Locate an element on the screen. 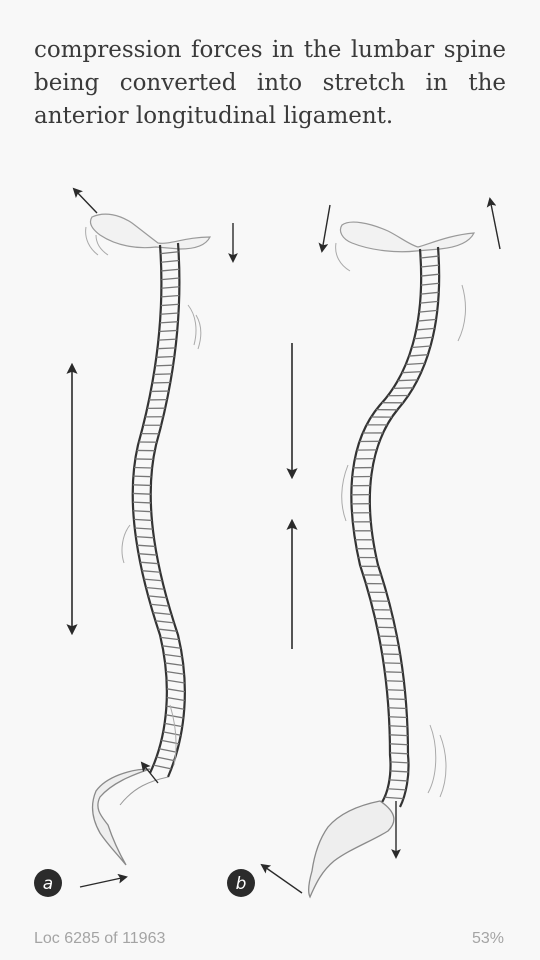 Image resolution: width=540 pixels, height=960 pixels. skull-base-a is located at coordinates (150, 231).